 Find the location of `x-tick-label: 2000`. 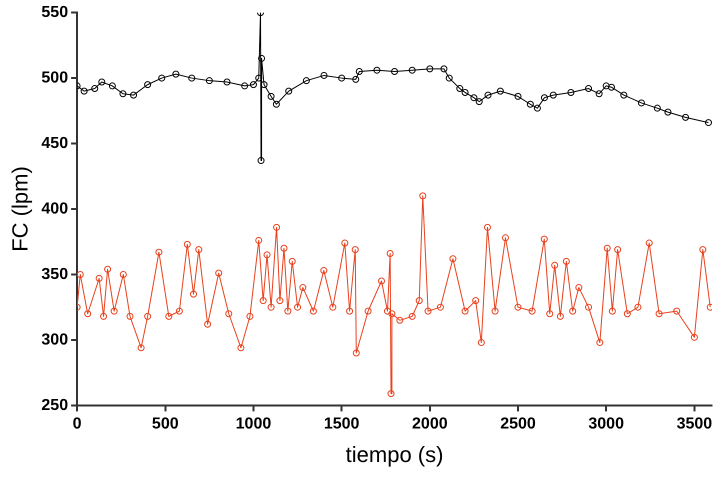

x-tick-label: 2000 is located at coordinates (430, 423).